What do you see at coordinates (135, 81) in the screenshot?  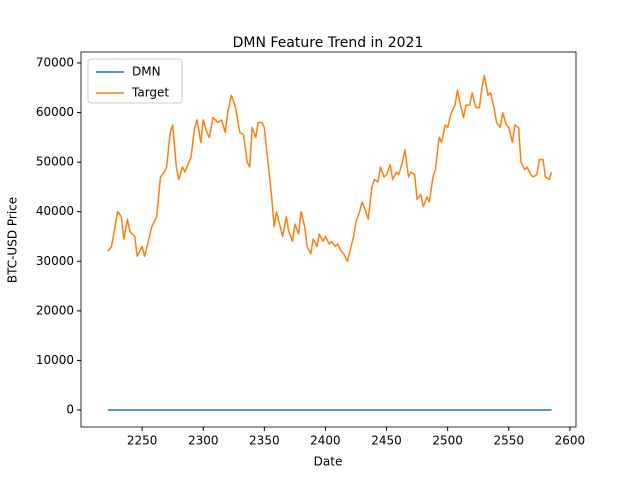 I see `legend-box` at bounding box center [135, 81].